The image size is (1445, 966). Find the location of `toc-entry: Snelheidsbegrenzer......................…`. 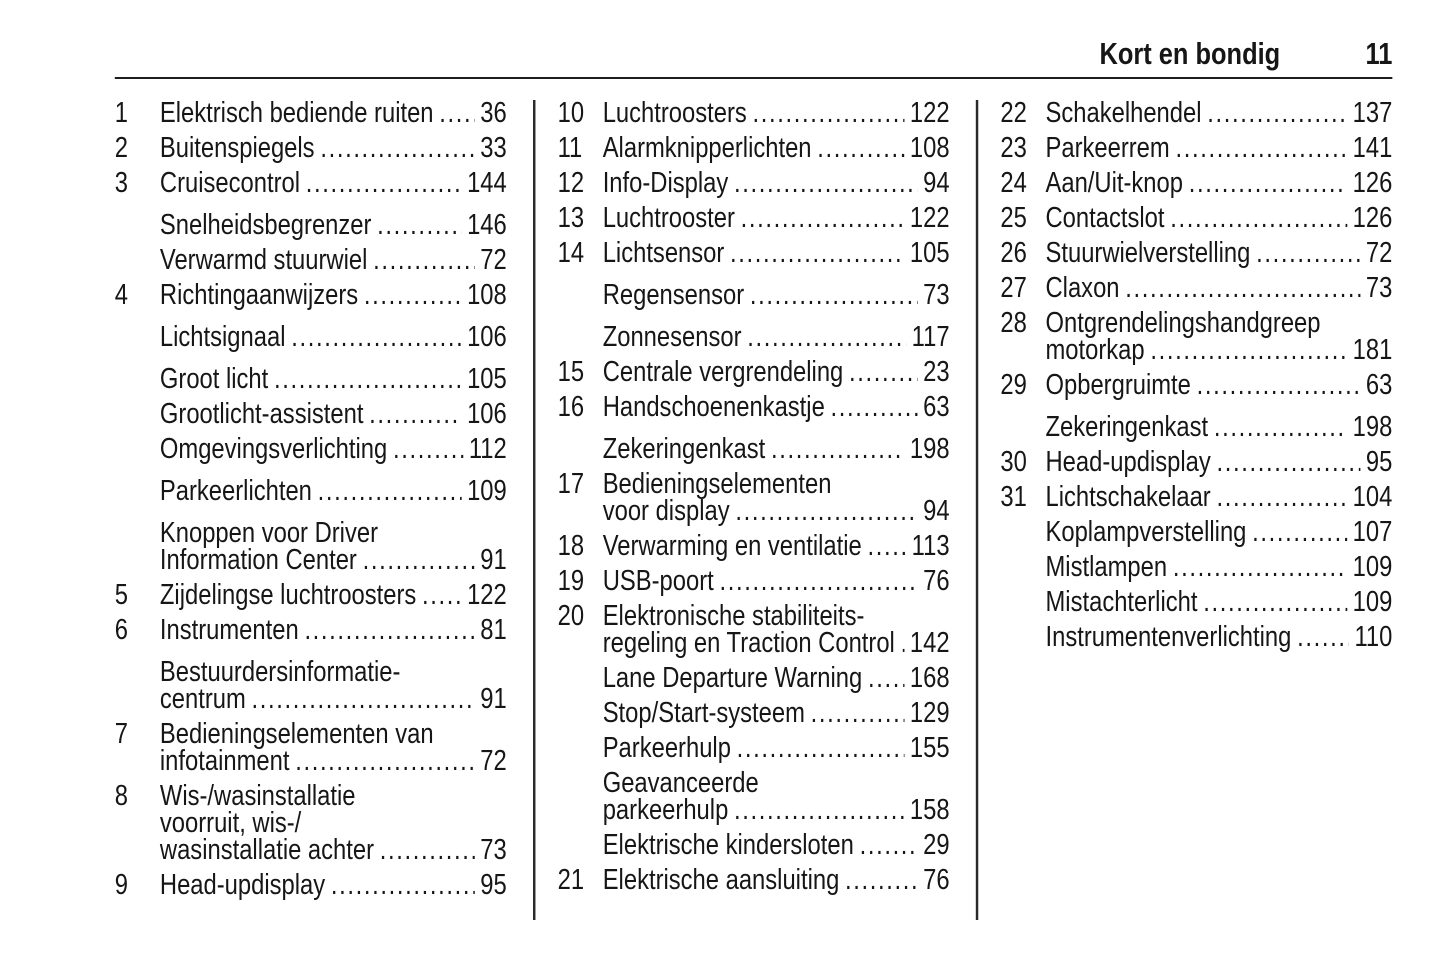

toc-entry: Snelheidsbegrenzer......................… is located at coordinates (311, 225).